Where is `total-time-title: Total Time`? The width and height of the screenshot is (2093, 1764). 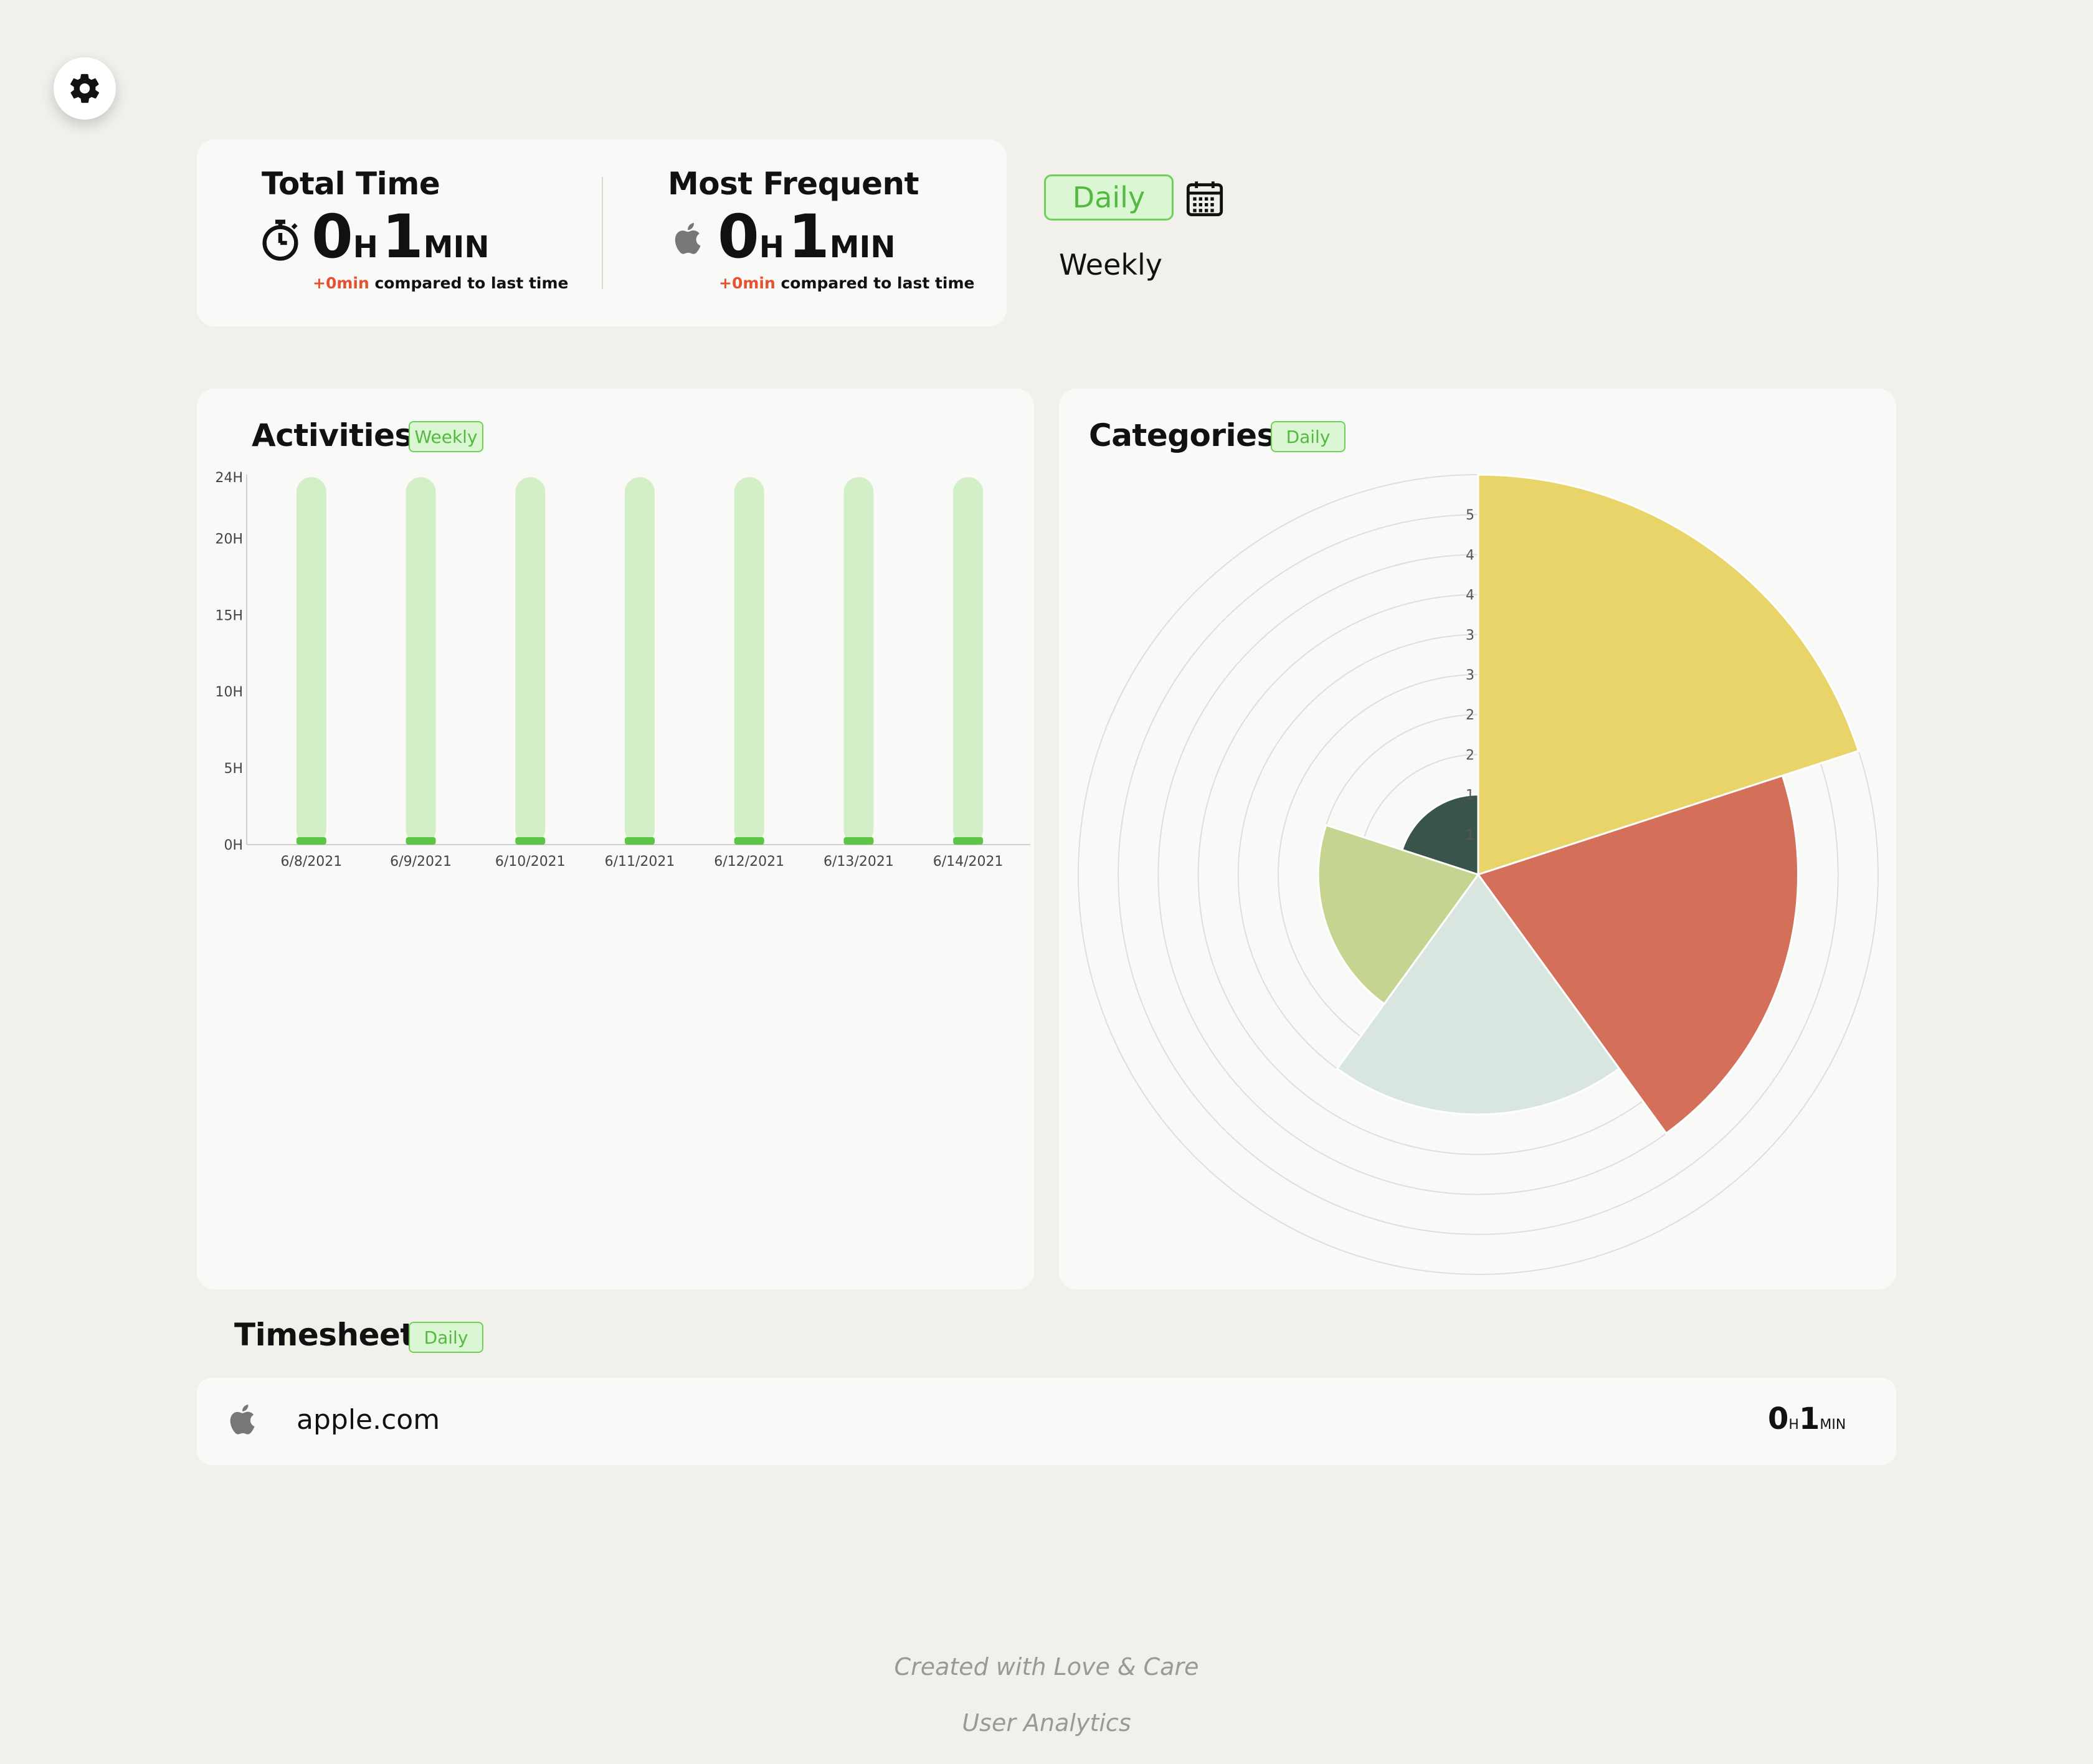 total-time-title: Total Time is located at coordinates (351, 184).